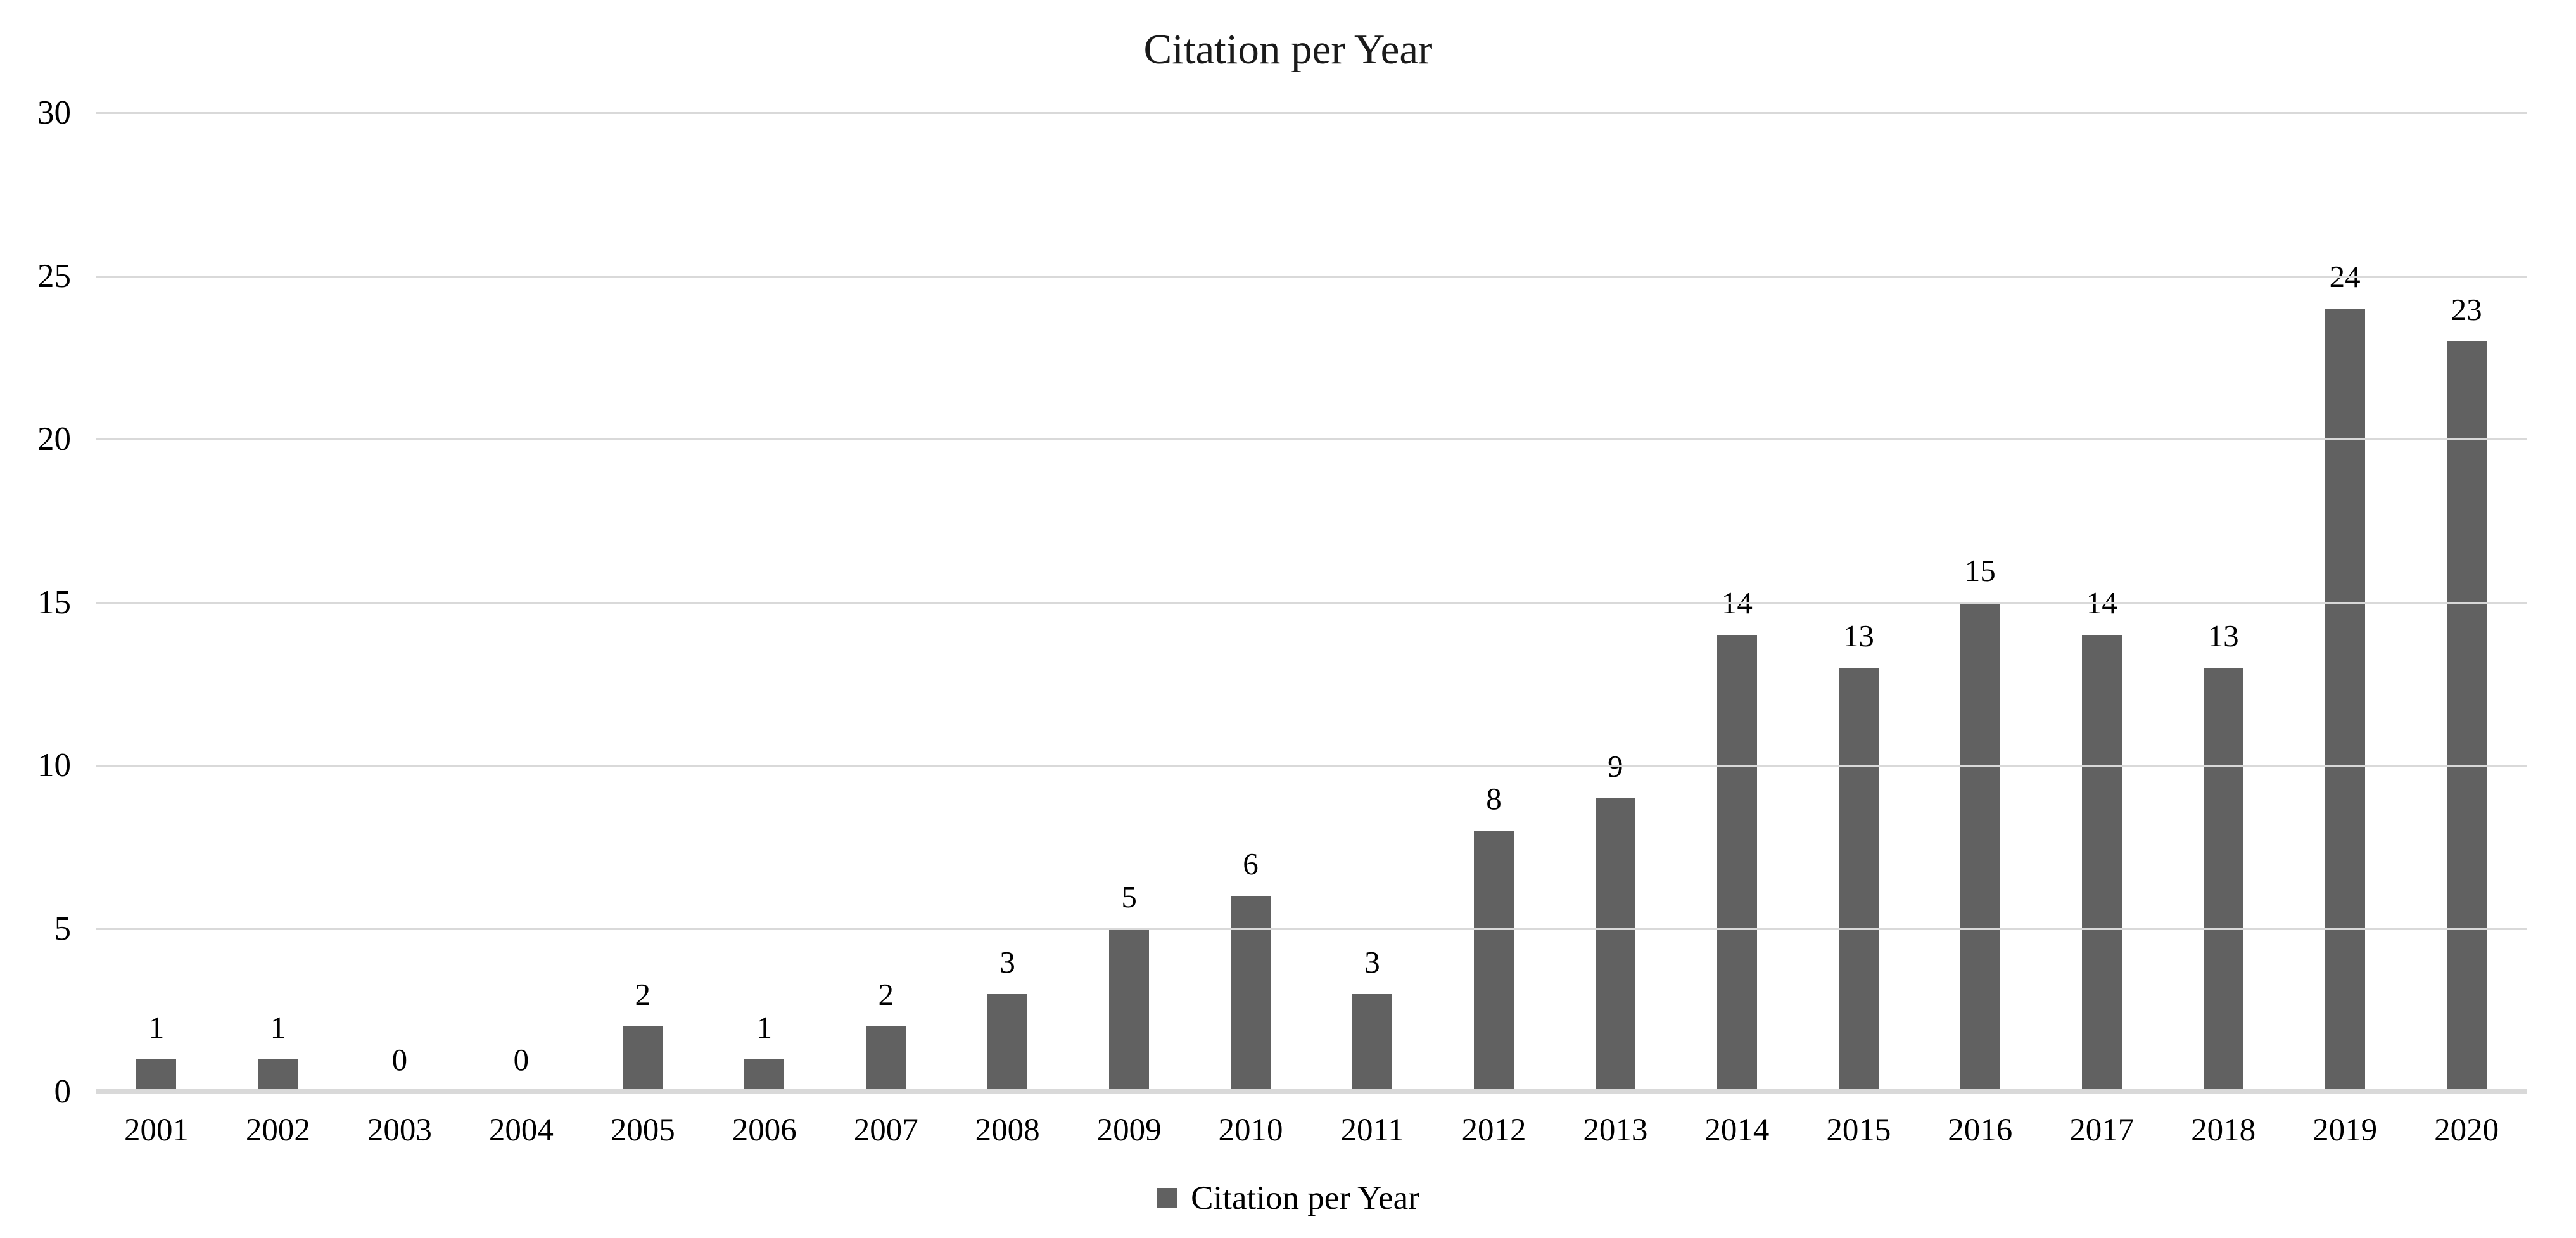 Image resolution: width=2576 pixels, height=1238 pixels. I want to click on chart-title: Citation per Year, so click(1288, 49).